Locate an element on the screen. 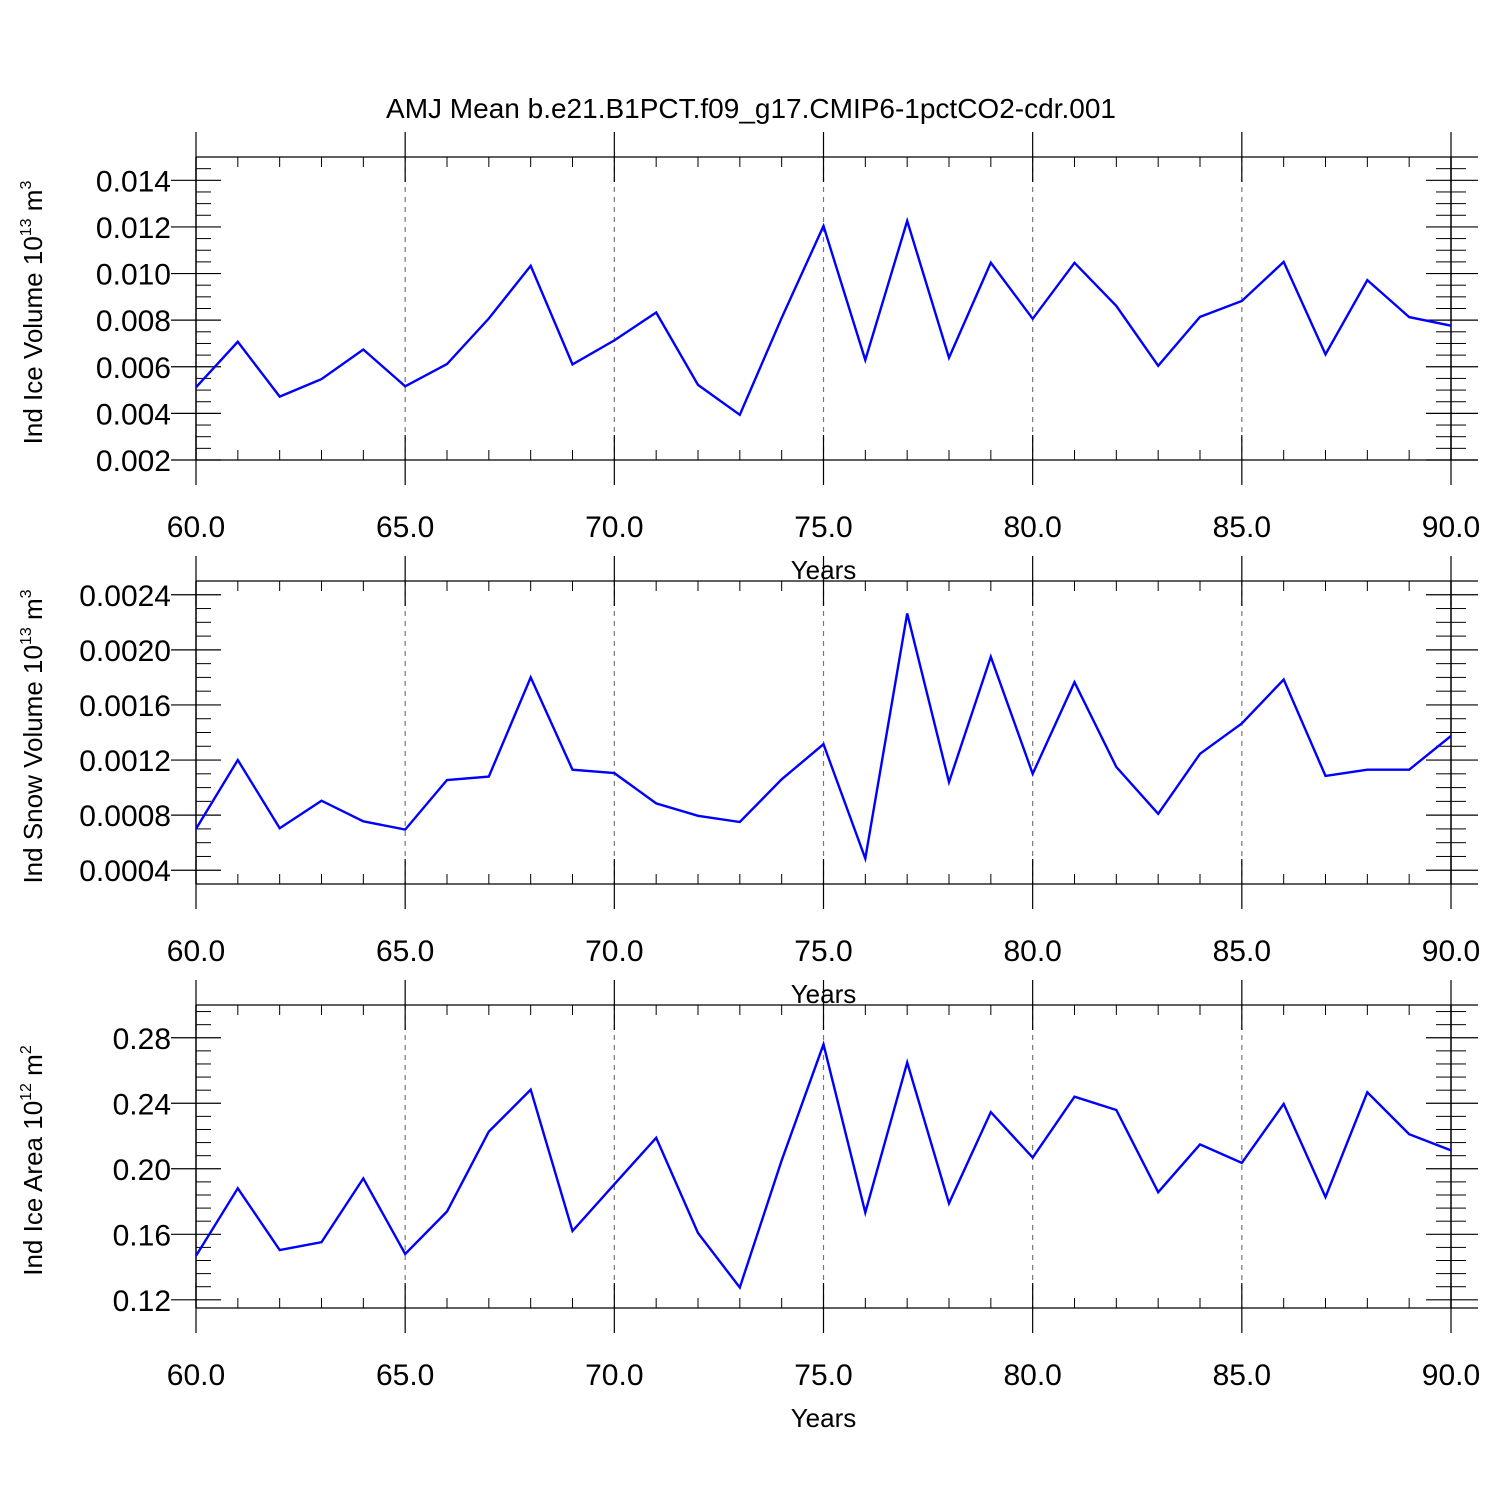  y-tick-label: 0.0020 is located at coordinates (125, 651).